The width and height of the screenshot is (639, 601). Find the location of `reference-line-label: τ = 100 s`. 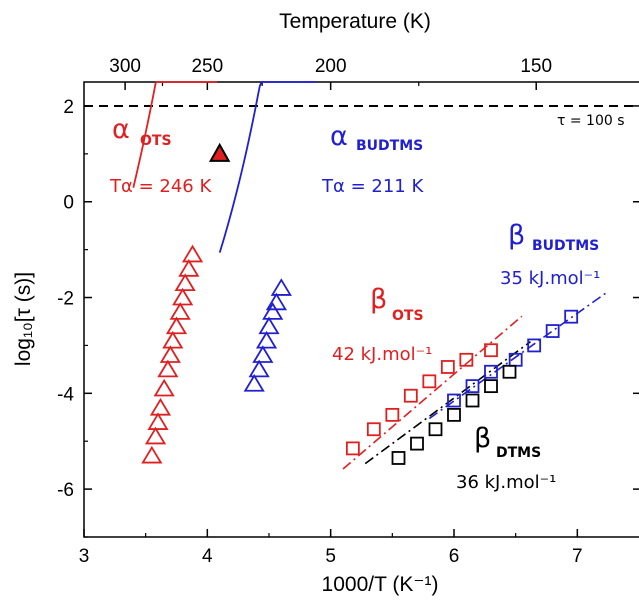

reference-line-label: τ = 100 s is located at coordinates (591, 121).